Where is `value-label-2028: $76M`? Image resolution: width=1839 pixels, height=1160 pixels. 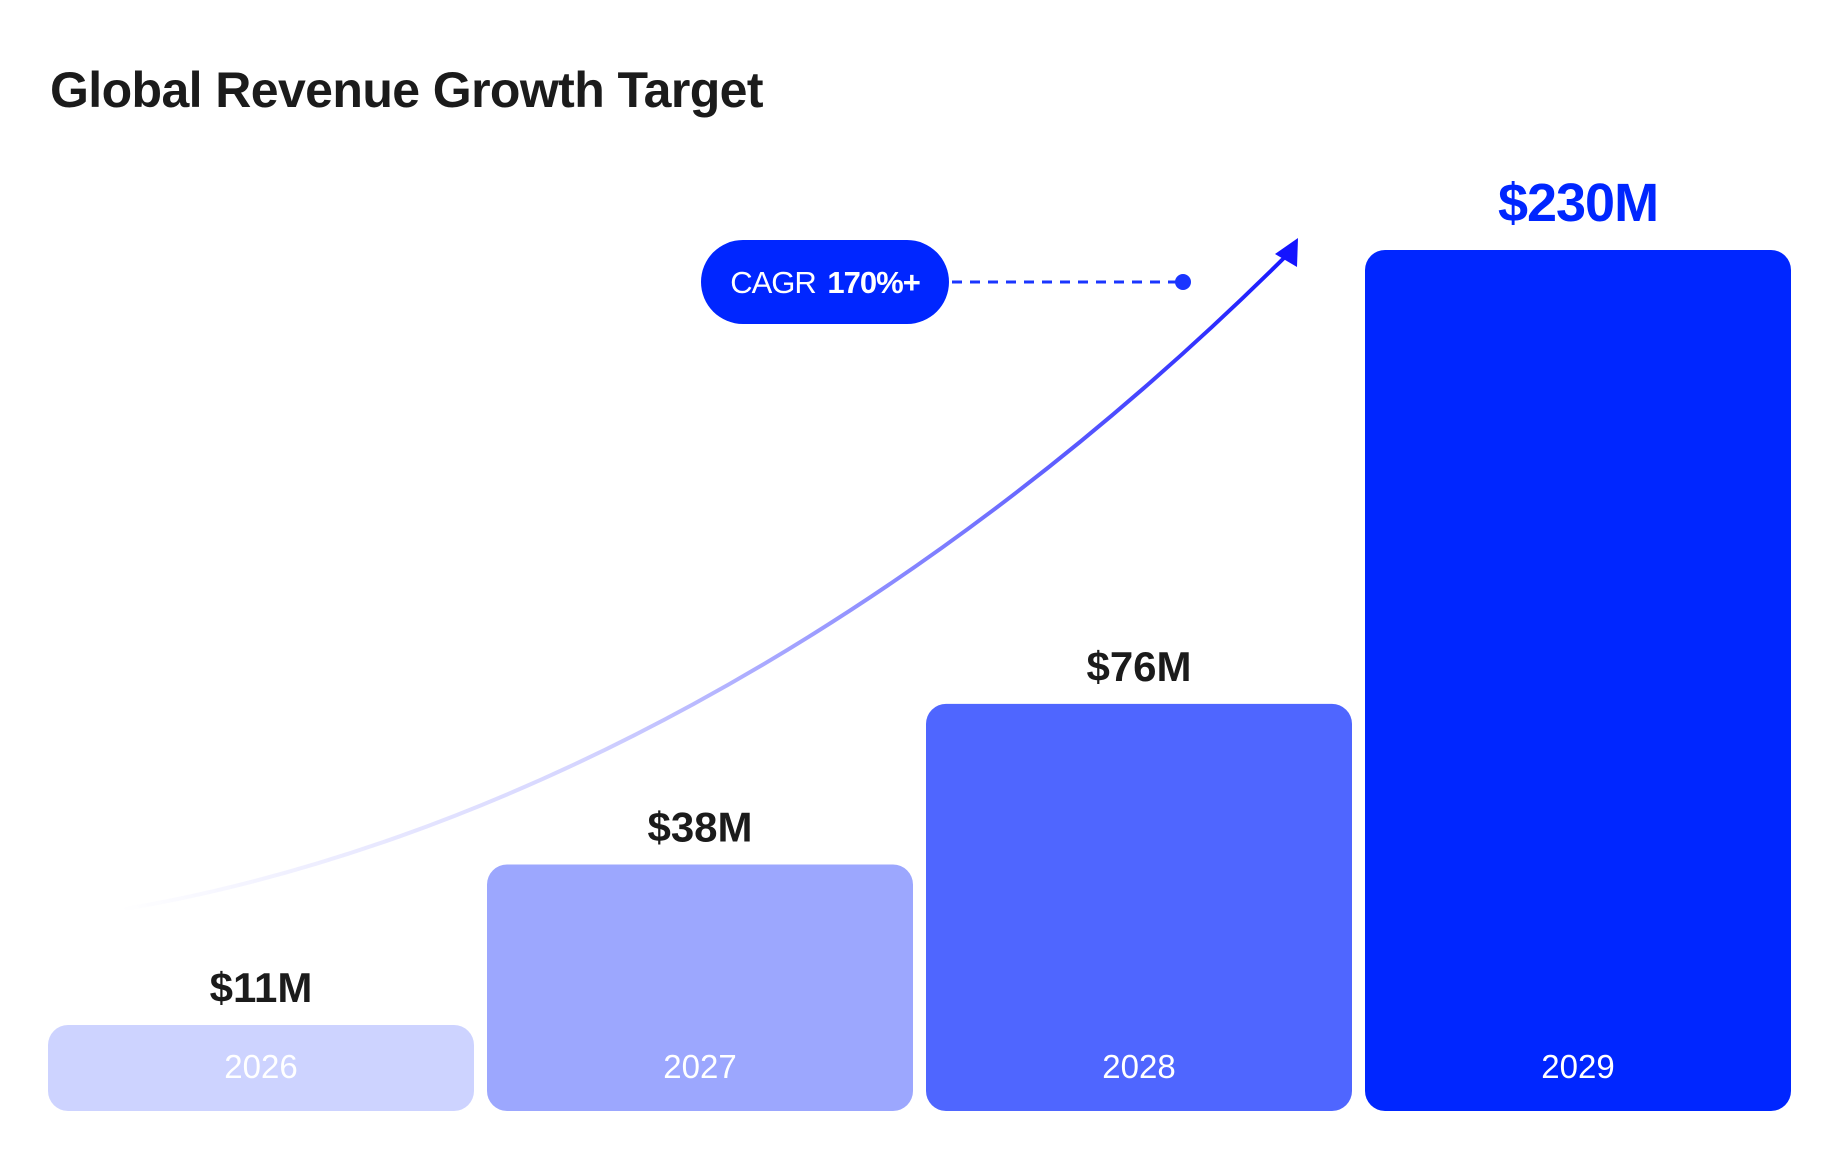 value-label-2028: $76M is located at coordinates (1138, 666).